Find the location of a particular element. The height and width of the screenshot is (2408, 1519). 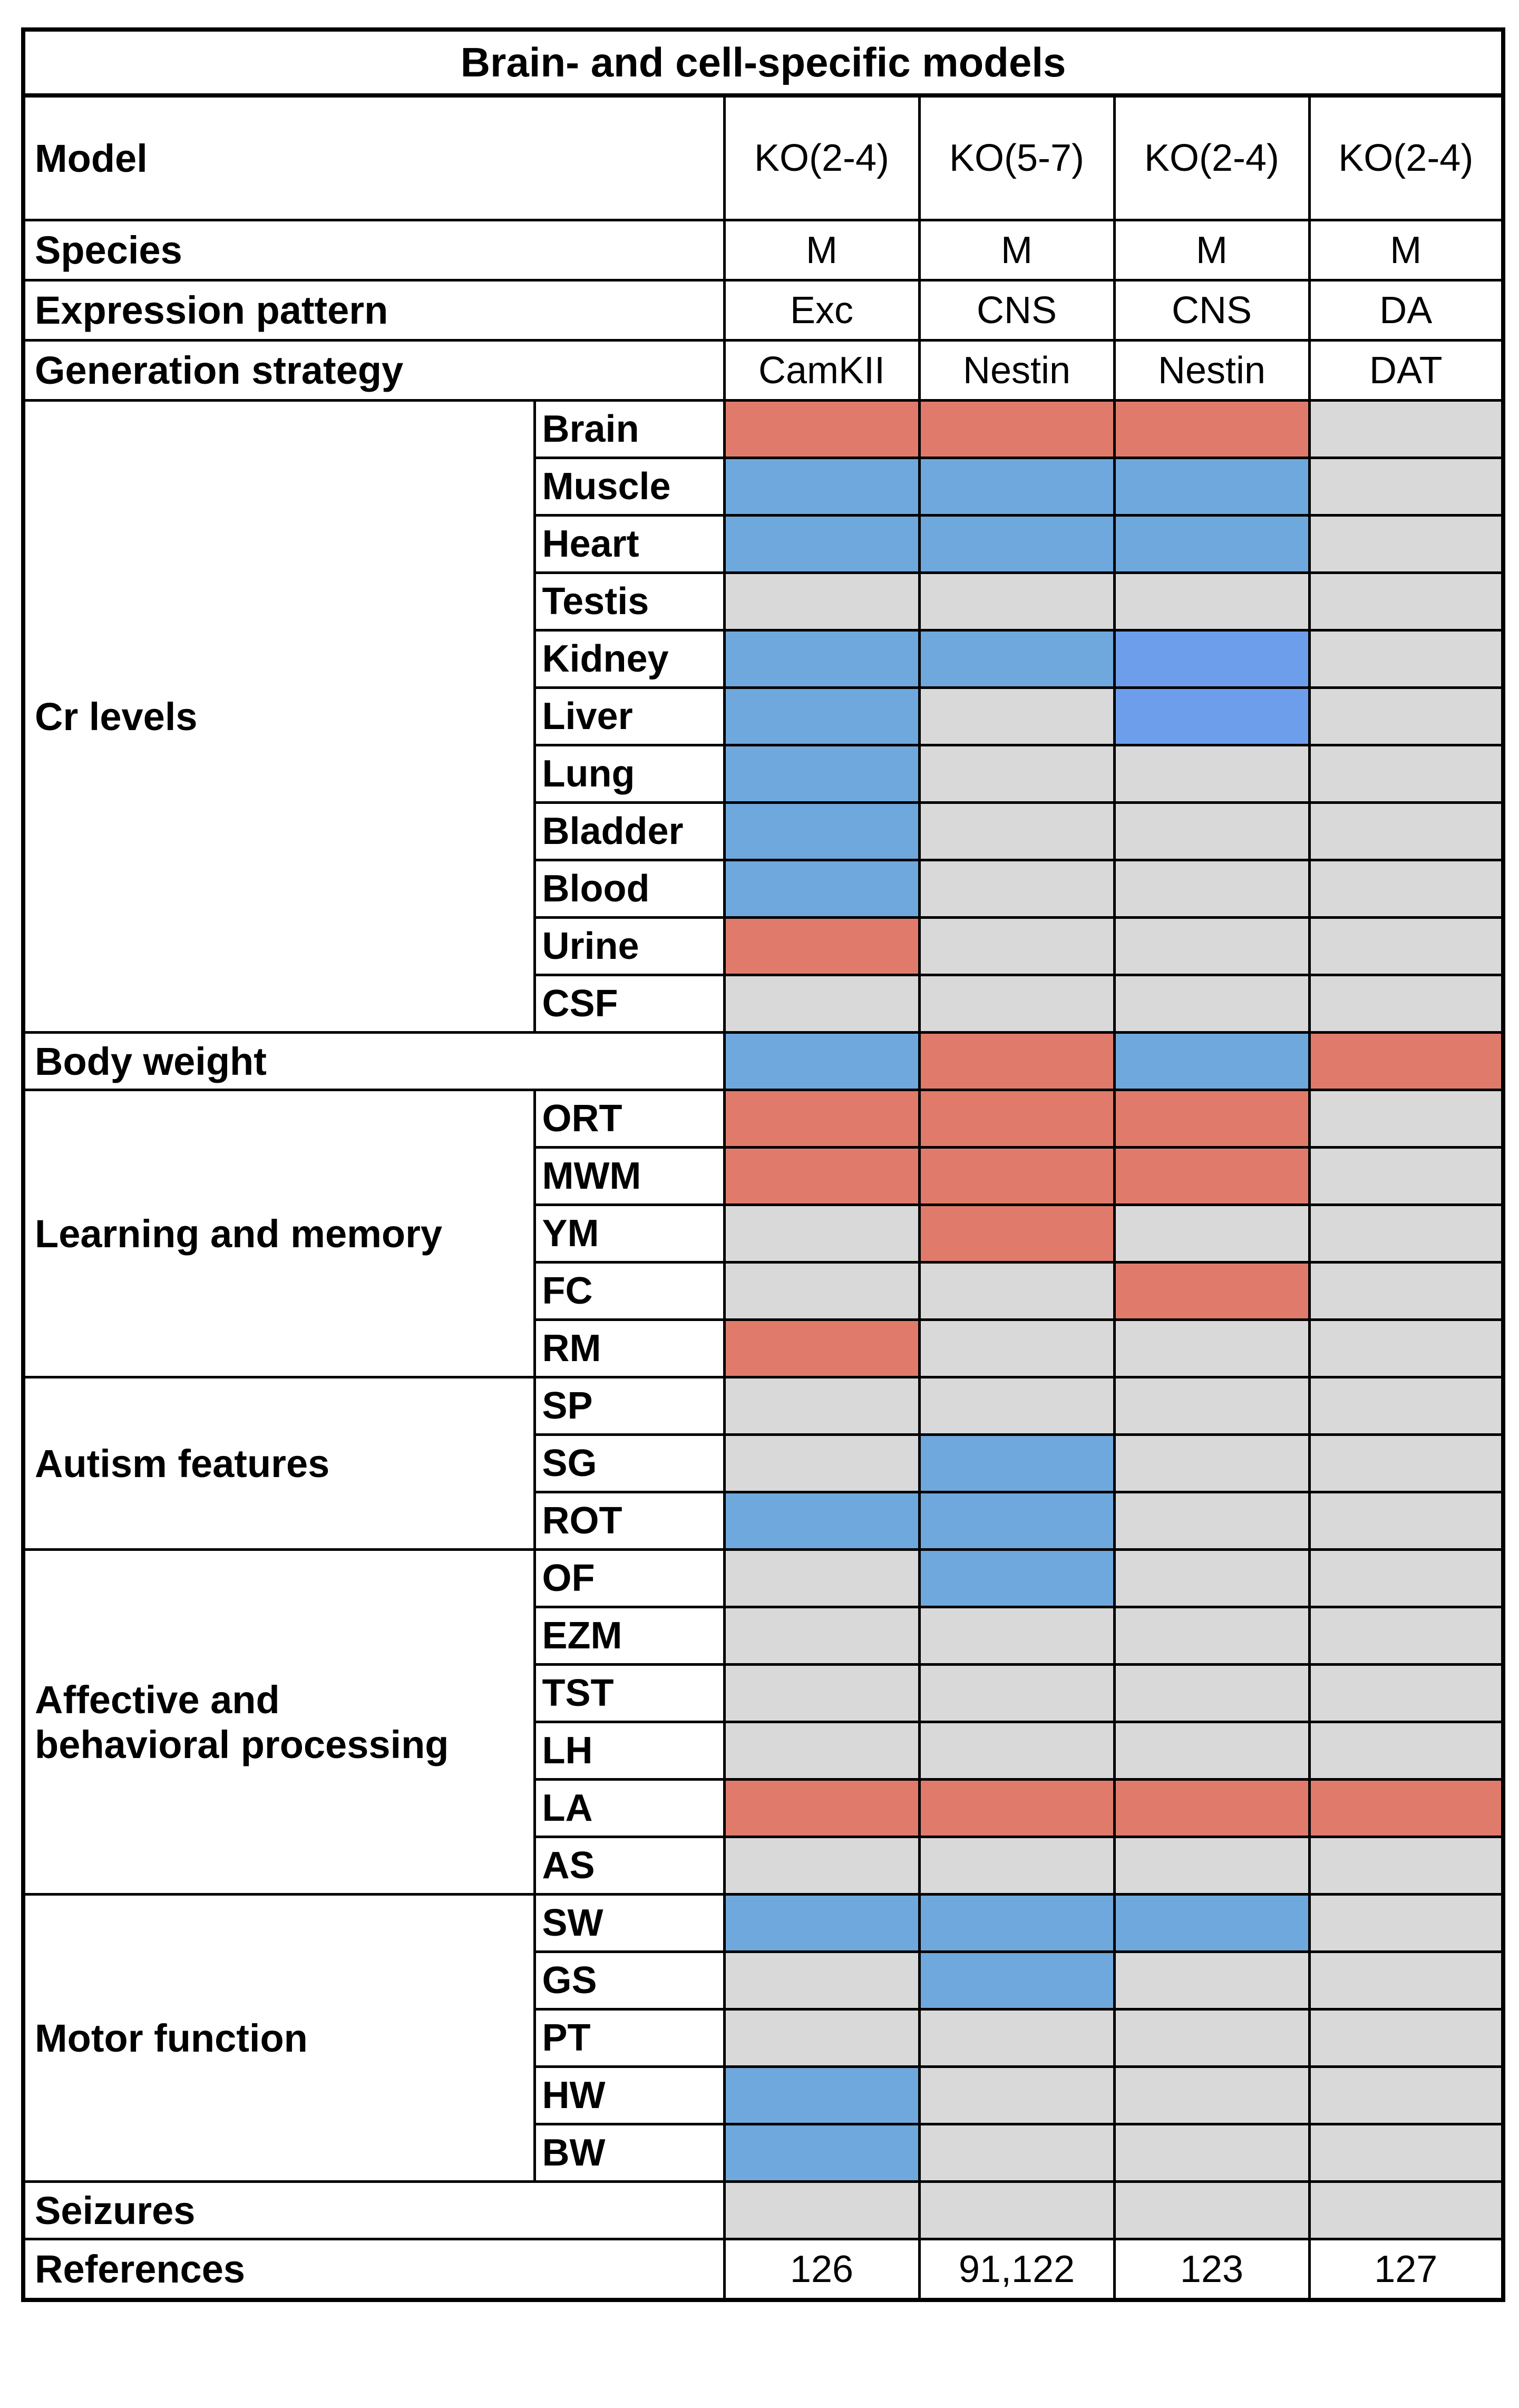

group-cr-levels: Cr levels is located at coordinates (278, 716).